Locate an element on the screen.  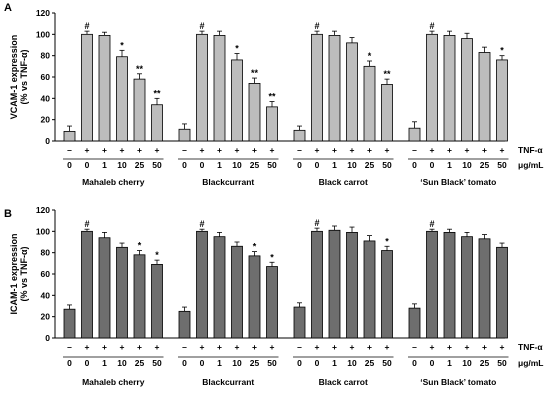
y-tick-label: 60 is located at coordinates (46, 274).